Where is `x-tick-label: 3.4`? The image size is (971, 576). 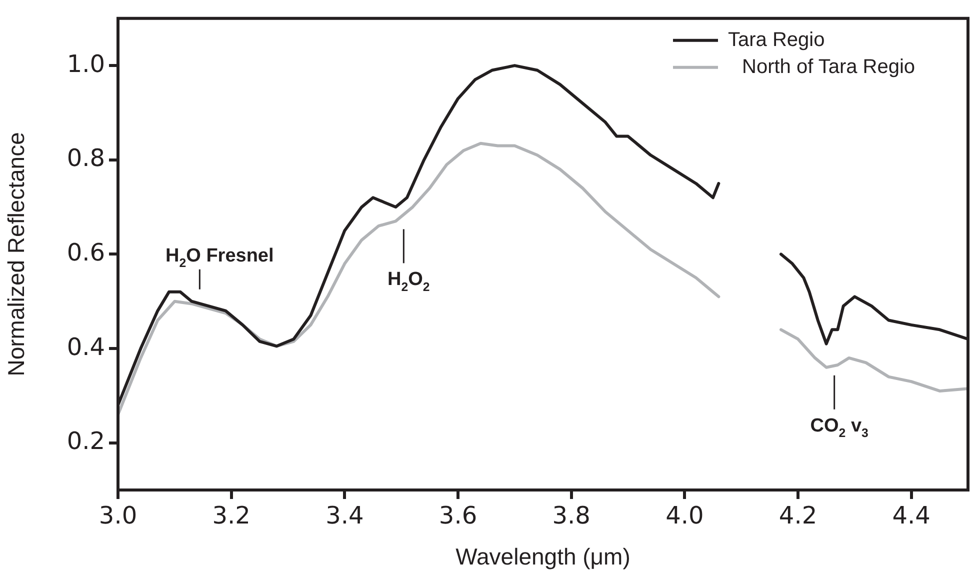 x-tick-label: 3.4 is located at coordinates (345, 516).